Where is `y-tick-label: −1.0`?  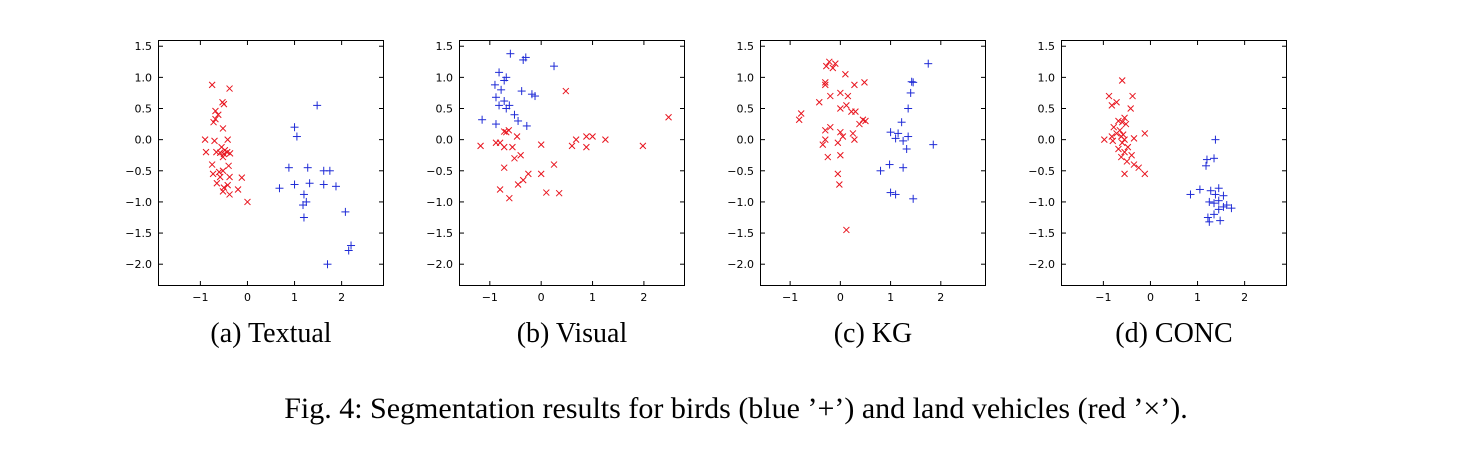 y-tick-label: −1.0 is located at coordinates (138, 202).